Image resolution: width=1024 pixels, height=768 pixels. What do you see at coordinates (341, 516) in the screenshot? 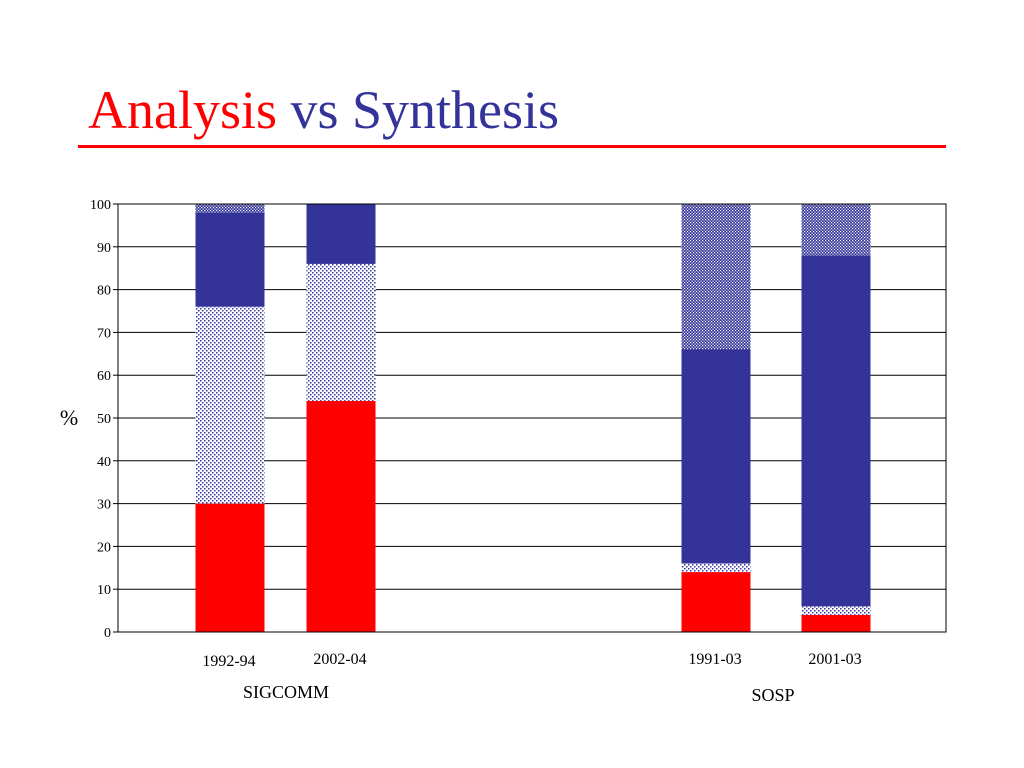
I see `bar-segment-2002-04-s0` at bounding box center [341, 516].